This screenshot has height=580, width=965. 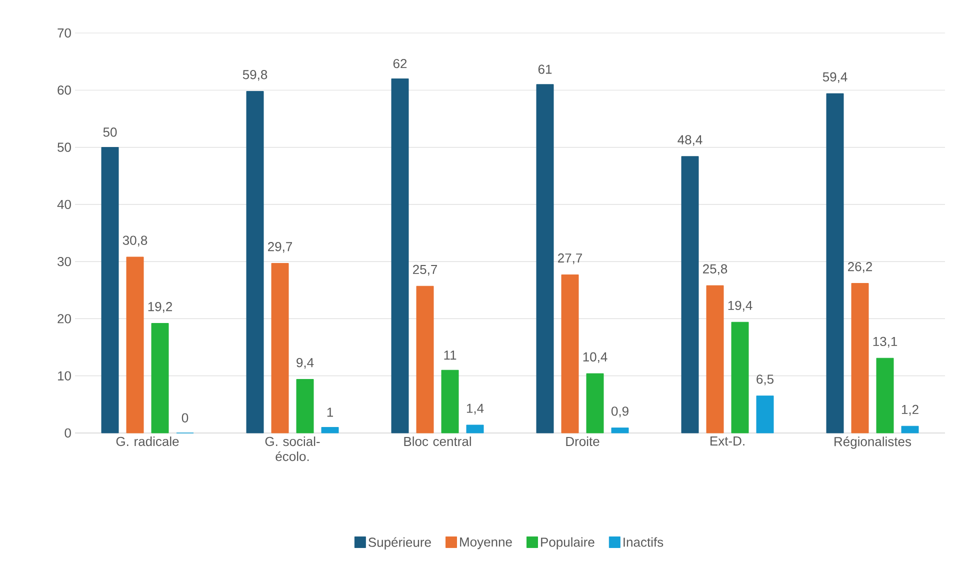 What do you see at coordinates (727, 441) in the screenshot?
I see `x-tick-label: Ext-D.` at bounding box center [727, 441].